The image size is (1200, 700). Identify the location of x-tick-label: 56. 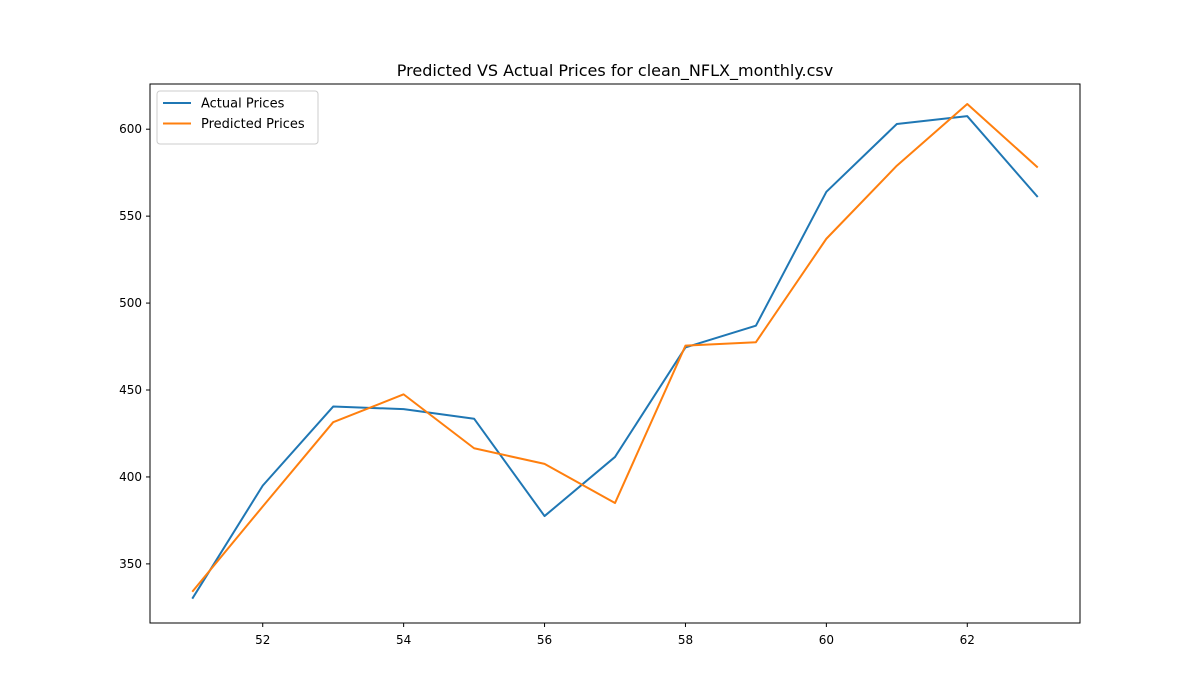
(544, 640).